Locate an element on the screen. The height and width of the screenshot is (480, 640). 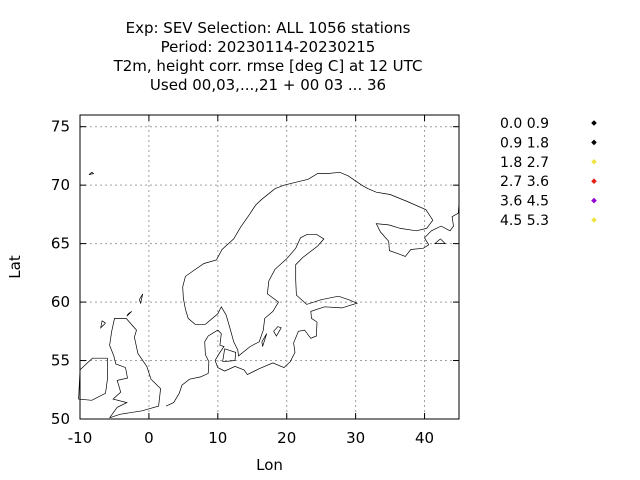
title-line: T2m, height corr. rmse [deg C] at 12 UTC is located at coordinates (268, 66).